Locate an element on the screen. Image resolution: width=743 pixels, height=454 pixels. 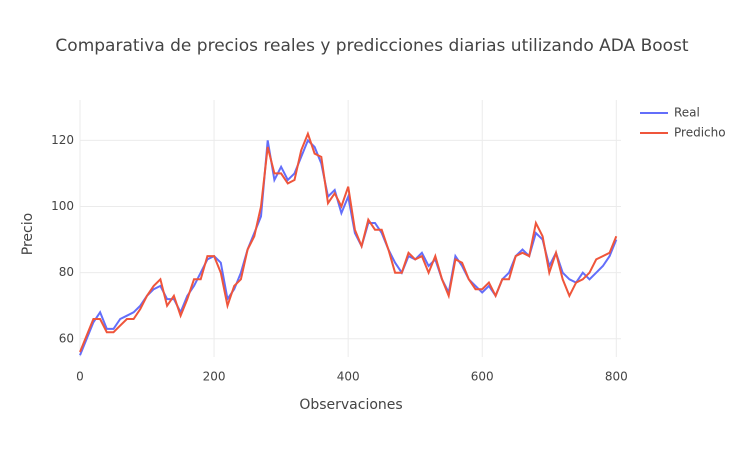
x-tick-label: 200 is located at coordinates (214, 377).